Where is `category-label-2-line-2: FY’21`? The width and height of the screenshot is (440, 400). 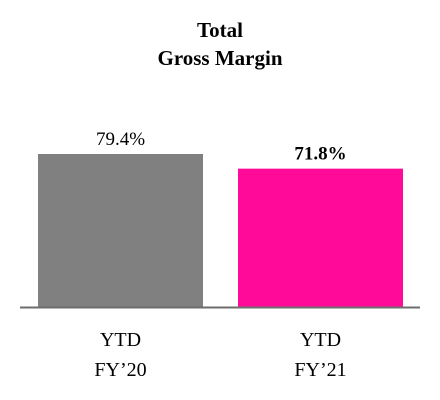 category-label-2-line-2: FY’21 is located at coordinates (320, 370).